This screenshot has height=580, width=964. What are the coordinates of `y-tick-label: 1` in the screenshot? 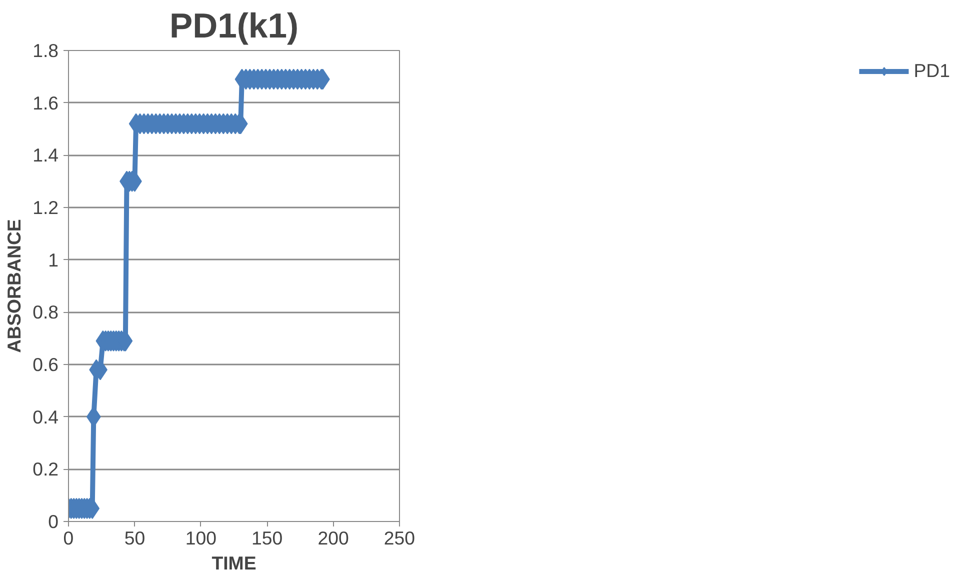 It's located at (53, 259).